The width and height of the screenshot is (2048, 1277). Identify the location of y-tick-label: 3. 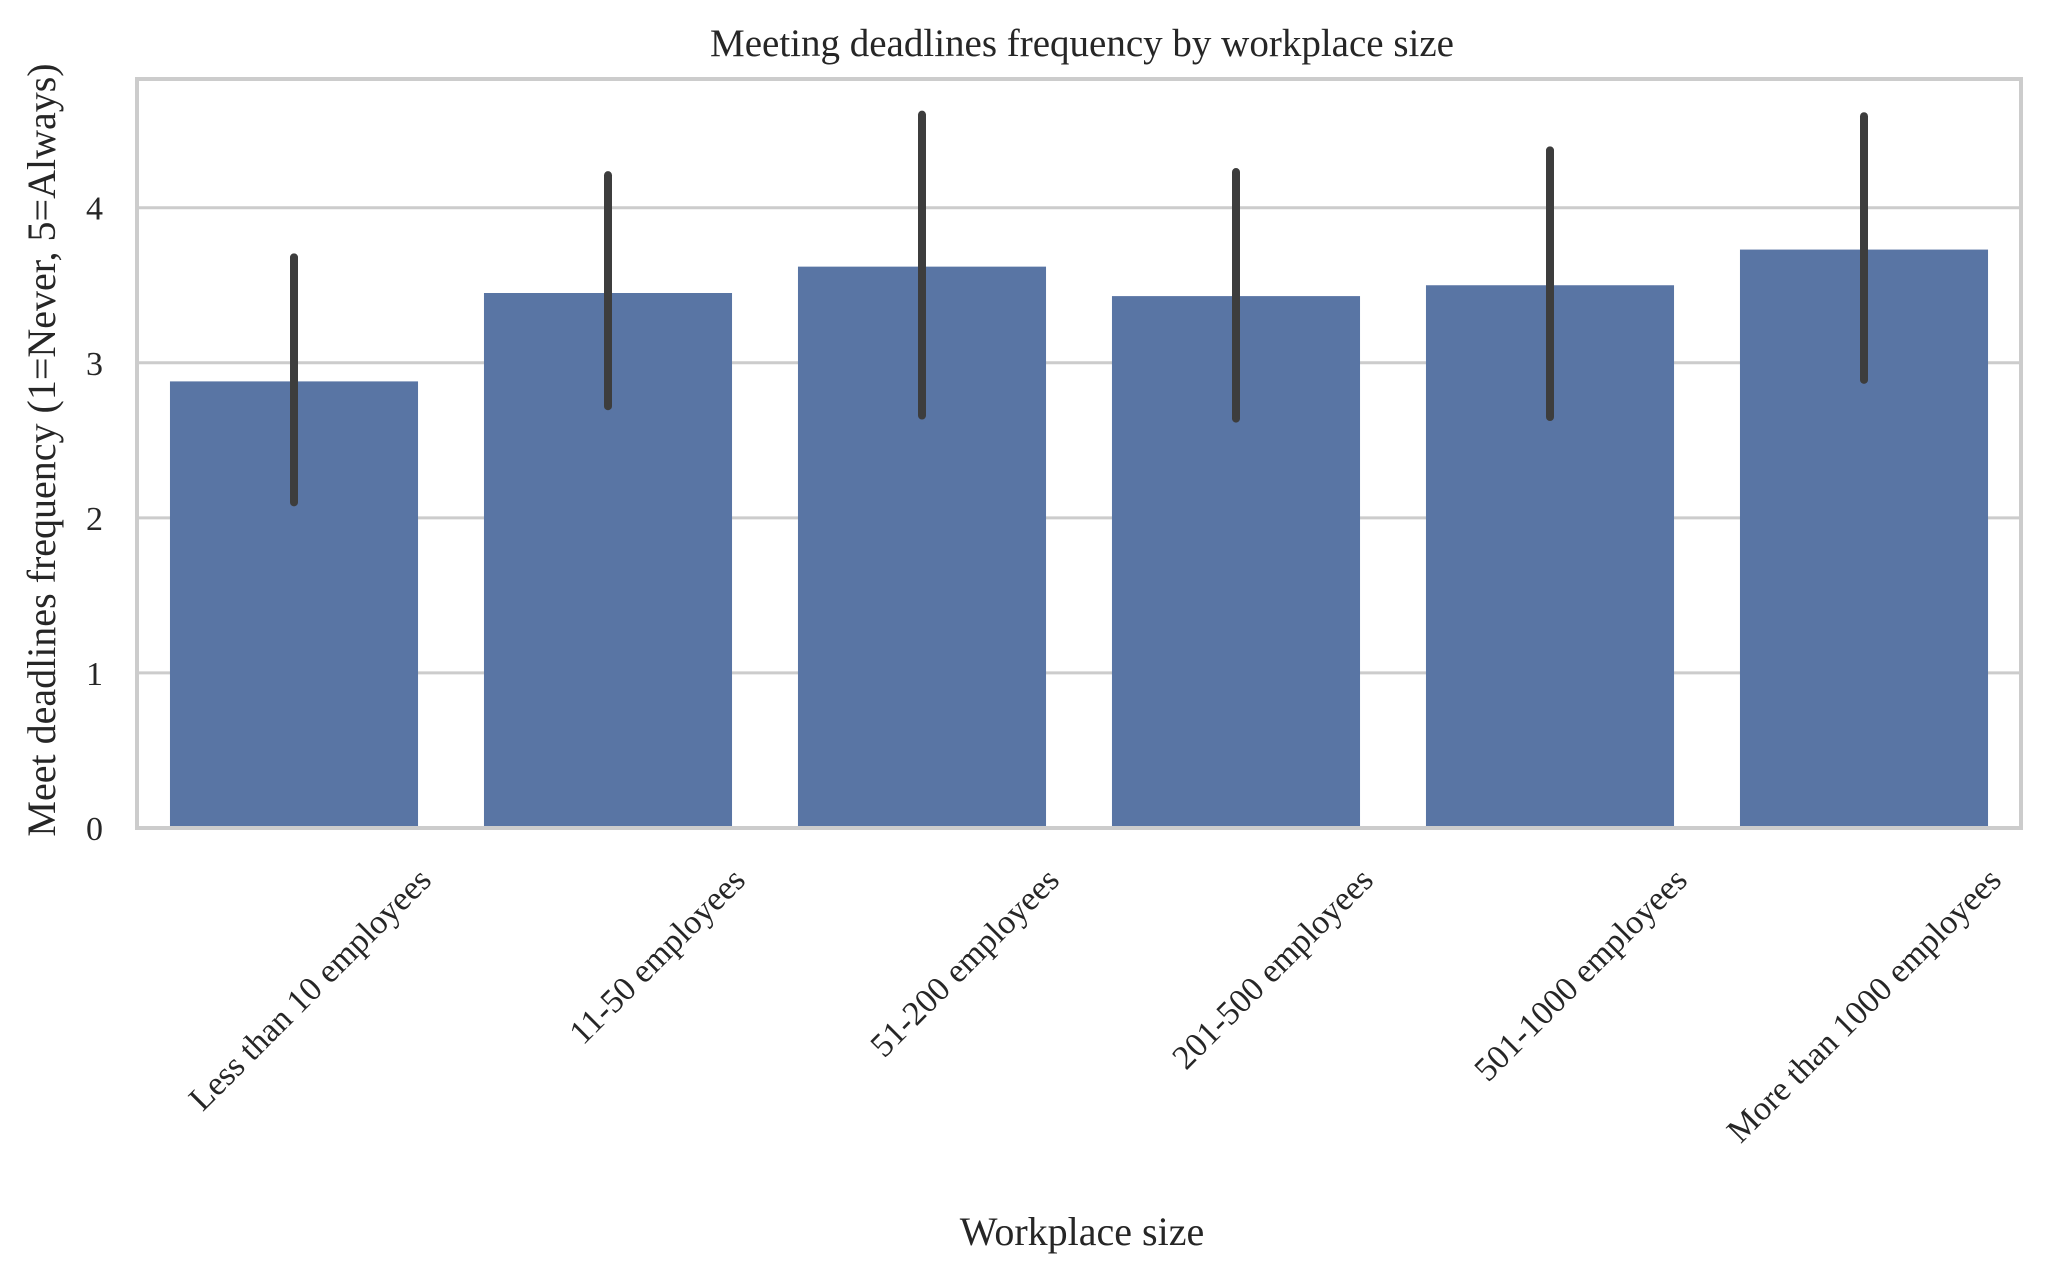
(94, 364).